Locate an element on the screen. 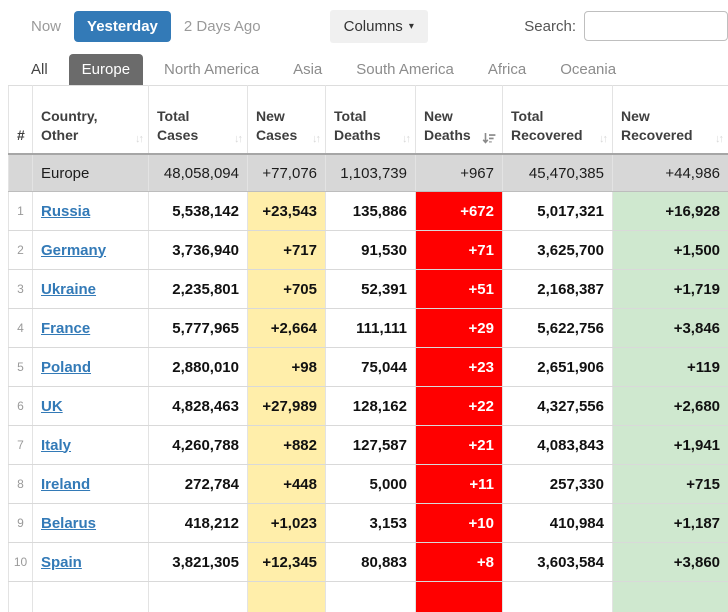 The image size is (728, 612). cell-new-cases: +27,989 is located at coordinates (287, 406).